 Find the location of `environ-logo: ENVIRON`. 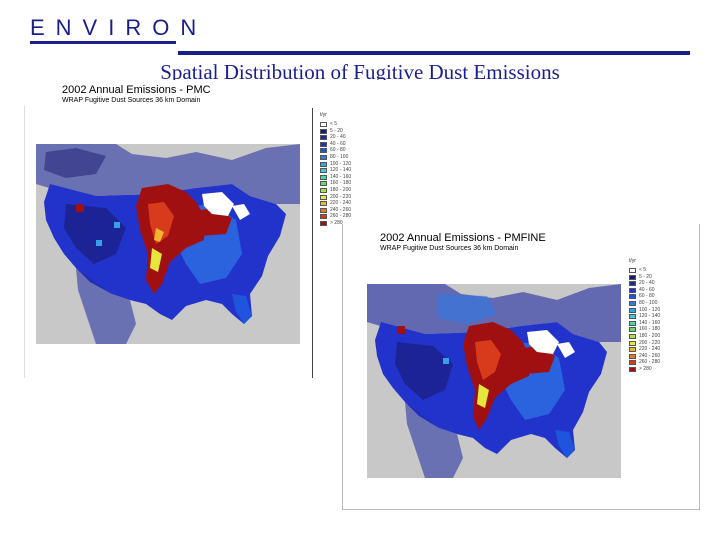

environ-logo: ENVIRON is located at coordinates (113, 30).